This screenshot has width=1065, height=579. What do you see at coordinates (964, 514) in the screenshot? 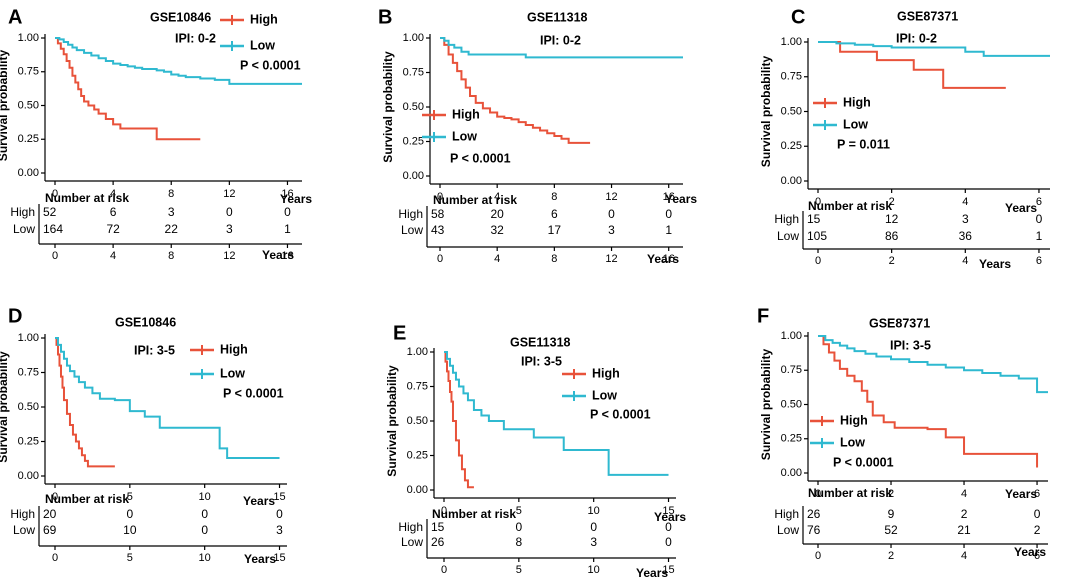
I see `risk-value-high: 2` at bounding box center [964, 514].